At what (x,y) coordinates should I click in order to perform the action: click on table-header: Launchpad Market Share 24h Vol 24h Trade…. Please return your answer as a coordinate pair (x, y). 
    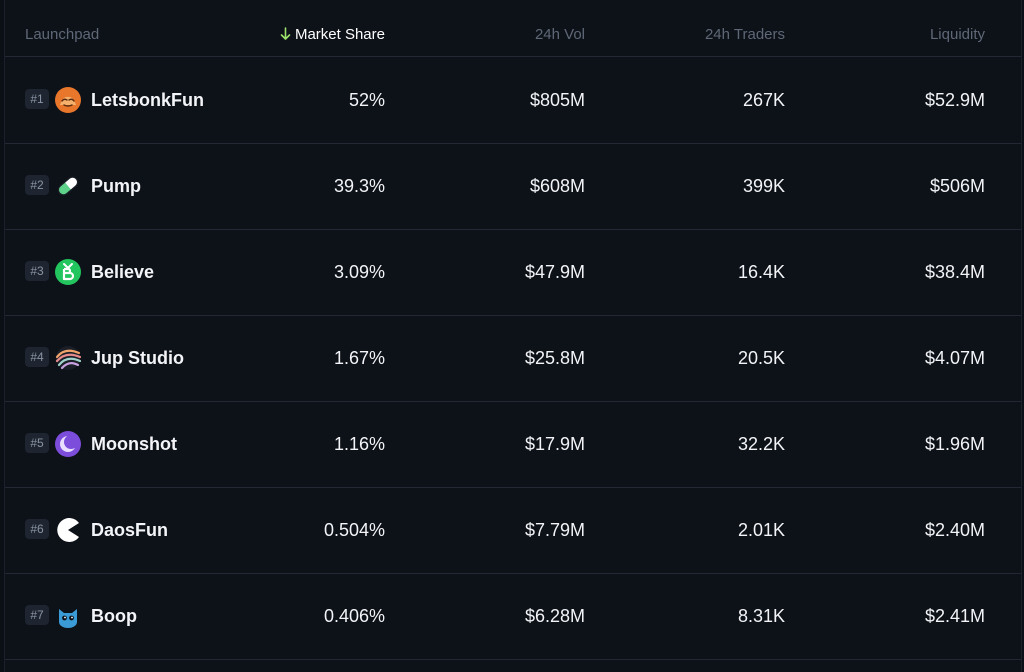
    Looking at the image, I should click on (513, 28).